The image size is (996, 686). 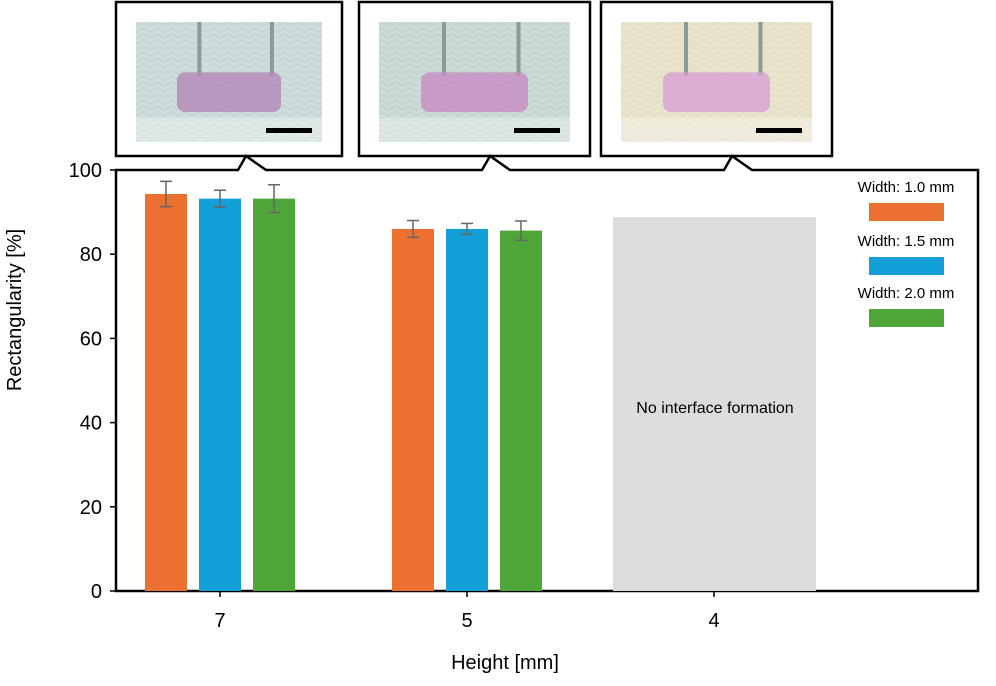 What do you see at coordinates (91, 424) in the screenshot?
I see `y-tick-label: 40` at bounding box center [91, 424].